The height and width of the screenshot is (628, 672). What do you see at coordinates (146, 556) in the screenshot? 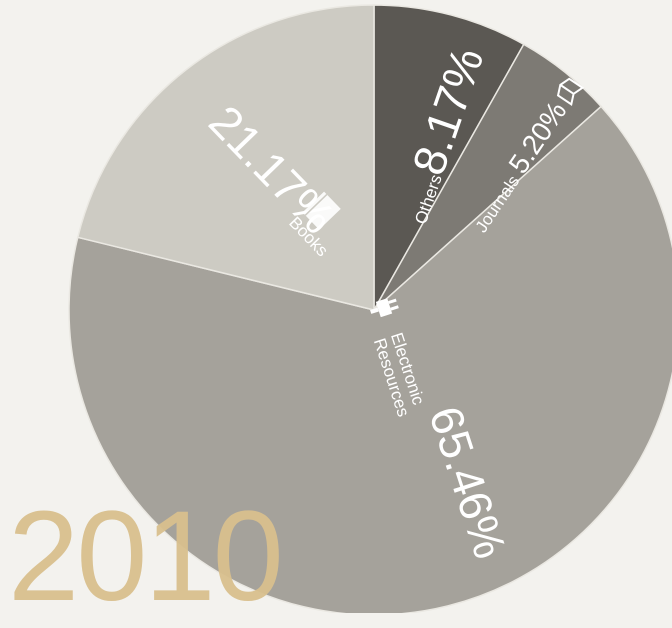
I see `year-label: 2010` at bounding box center [146, 556].